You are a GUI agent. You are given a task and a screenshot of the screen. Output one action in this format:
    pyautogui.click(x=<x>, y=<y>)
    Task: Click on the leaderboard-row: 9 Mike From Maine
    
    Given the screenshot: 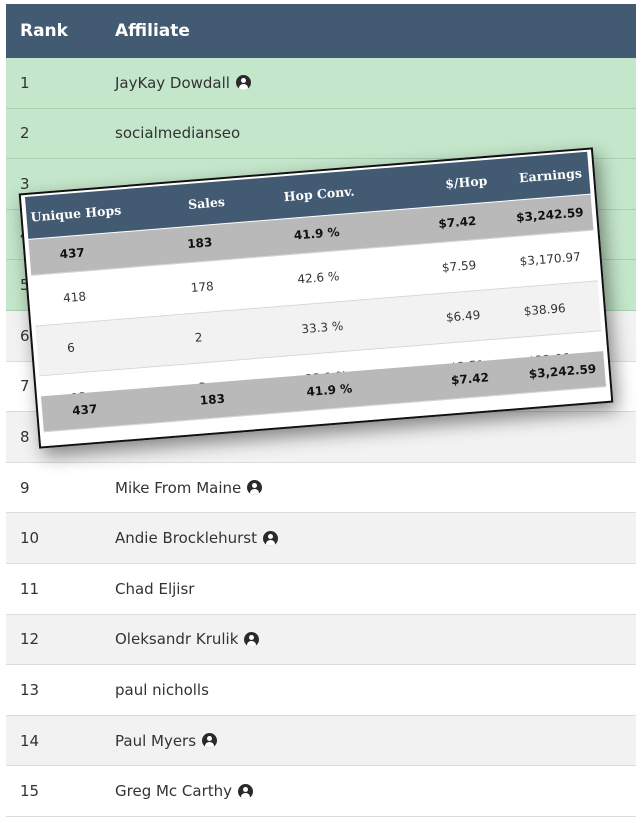 What is the action you would take?
    pyautogui.click(x=321, y=488)
    